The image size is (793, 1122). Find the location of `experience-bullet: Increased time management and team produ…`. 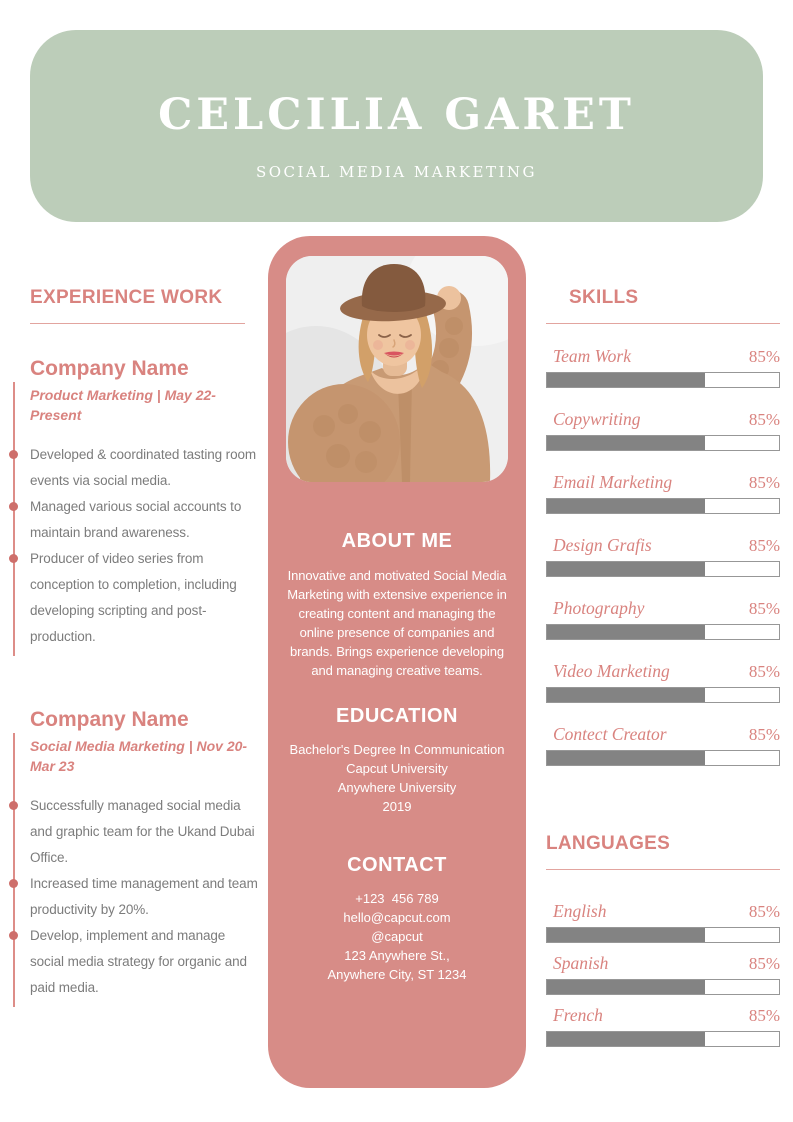

experience-bullet: Increased time management and team produ… is located at coordinates (134, 897).